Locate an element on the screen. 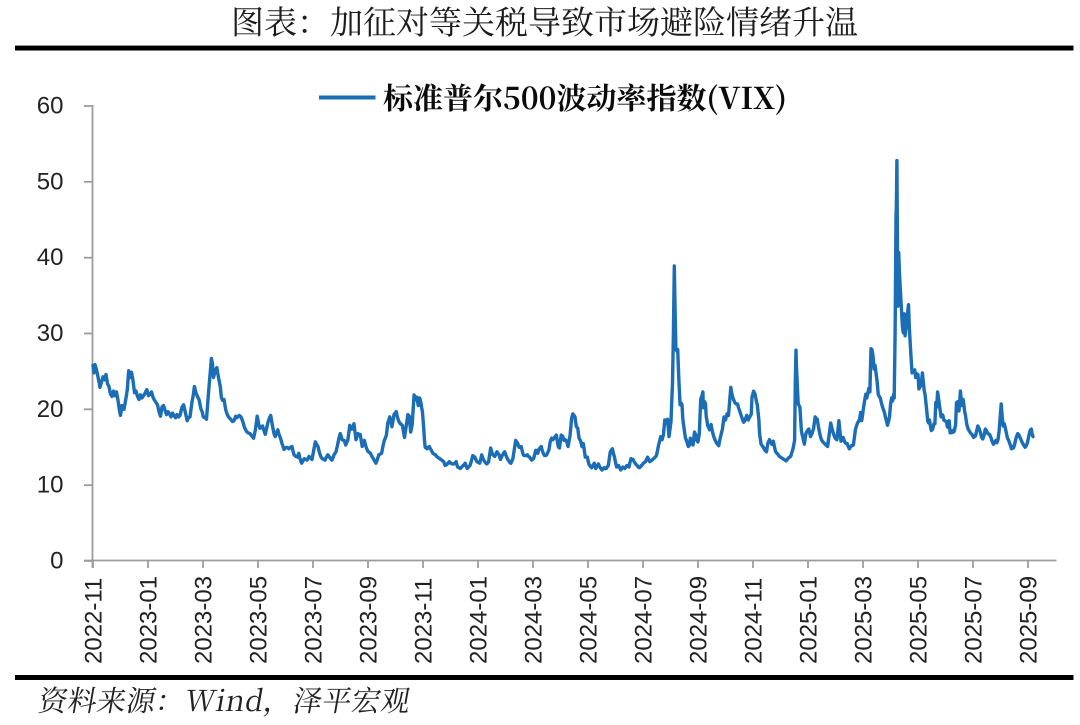 This screenshot has height=725, width=1080. svg-text: 2024-05 is located at coordinates (589, 620).